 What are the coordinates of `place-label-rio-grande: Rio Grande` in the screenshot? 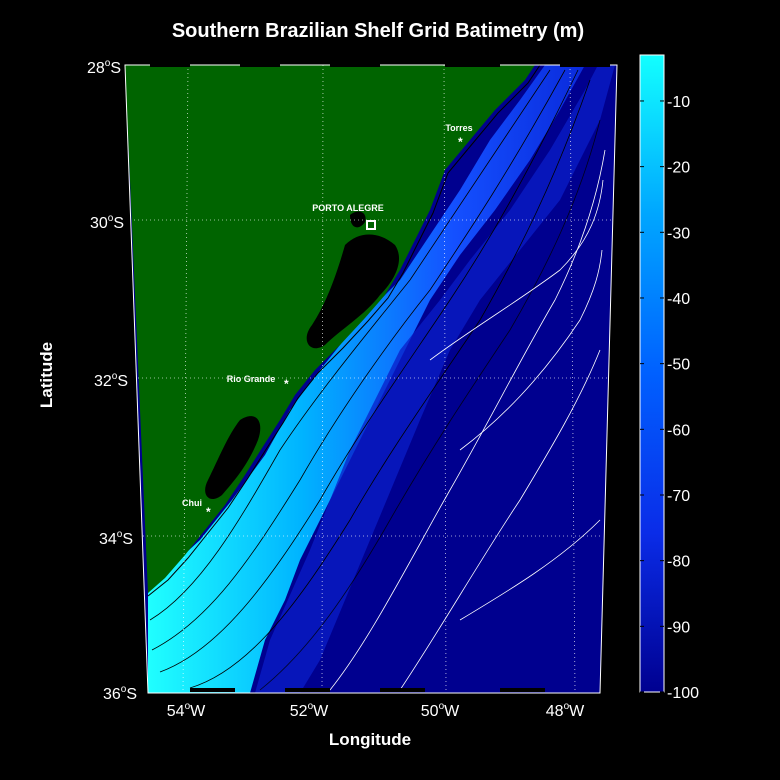 It's located at (251, 379).